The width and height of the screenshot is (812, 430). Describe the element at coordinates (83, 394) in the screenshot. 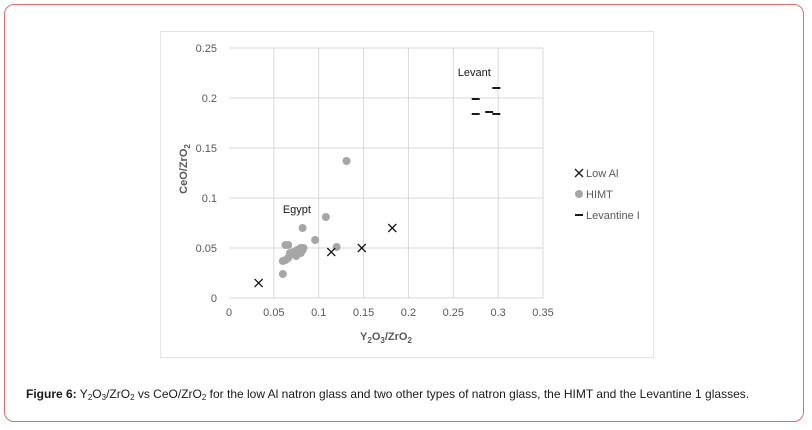

I see `caption-text-1: Y` at that location.